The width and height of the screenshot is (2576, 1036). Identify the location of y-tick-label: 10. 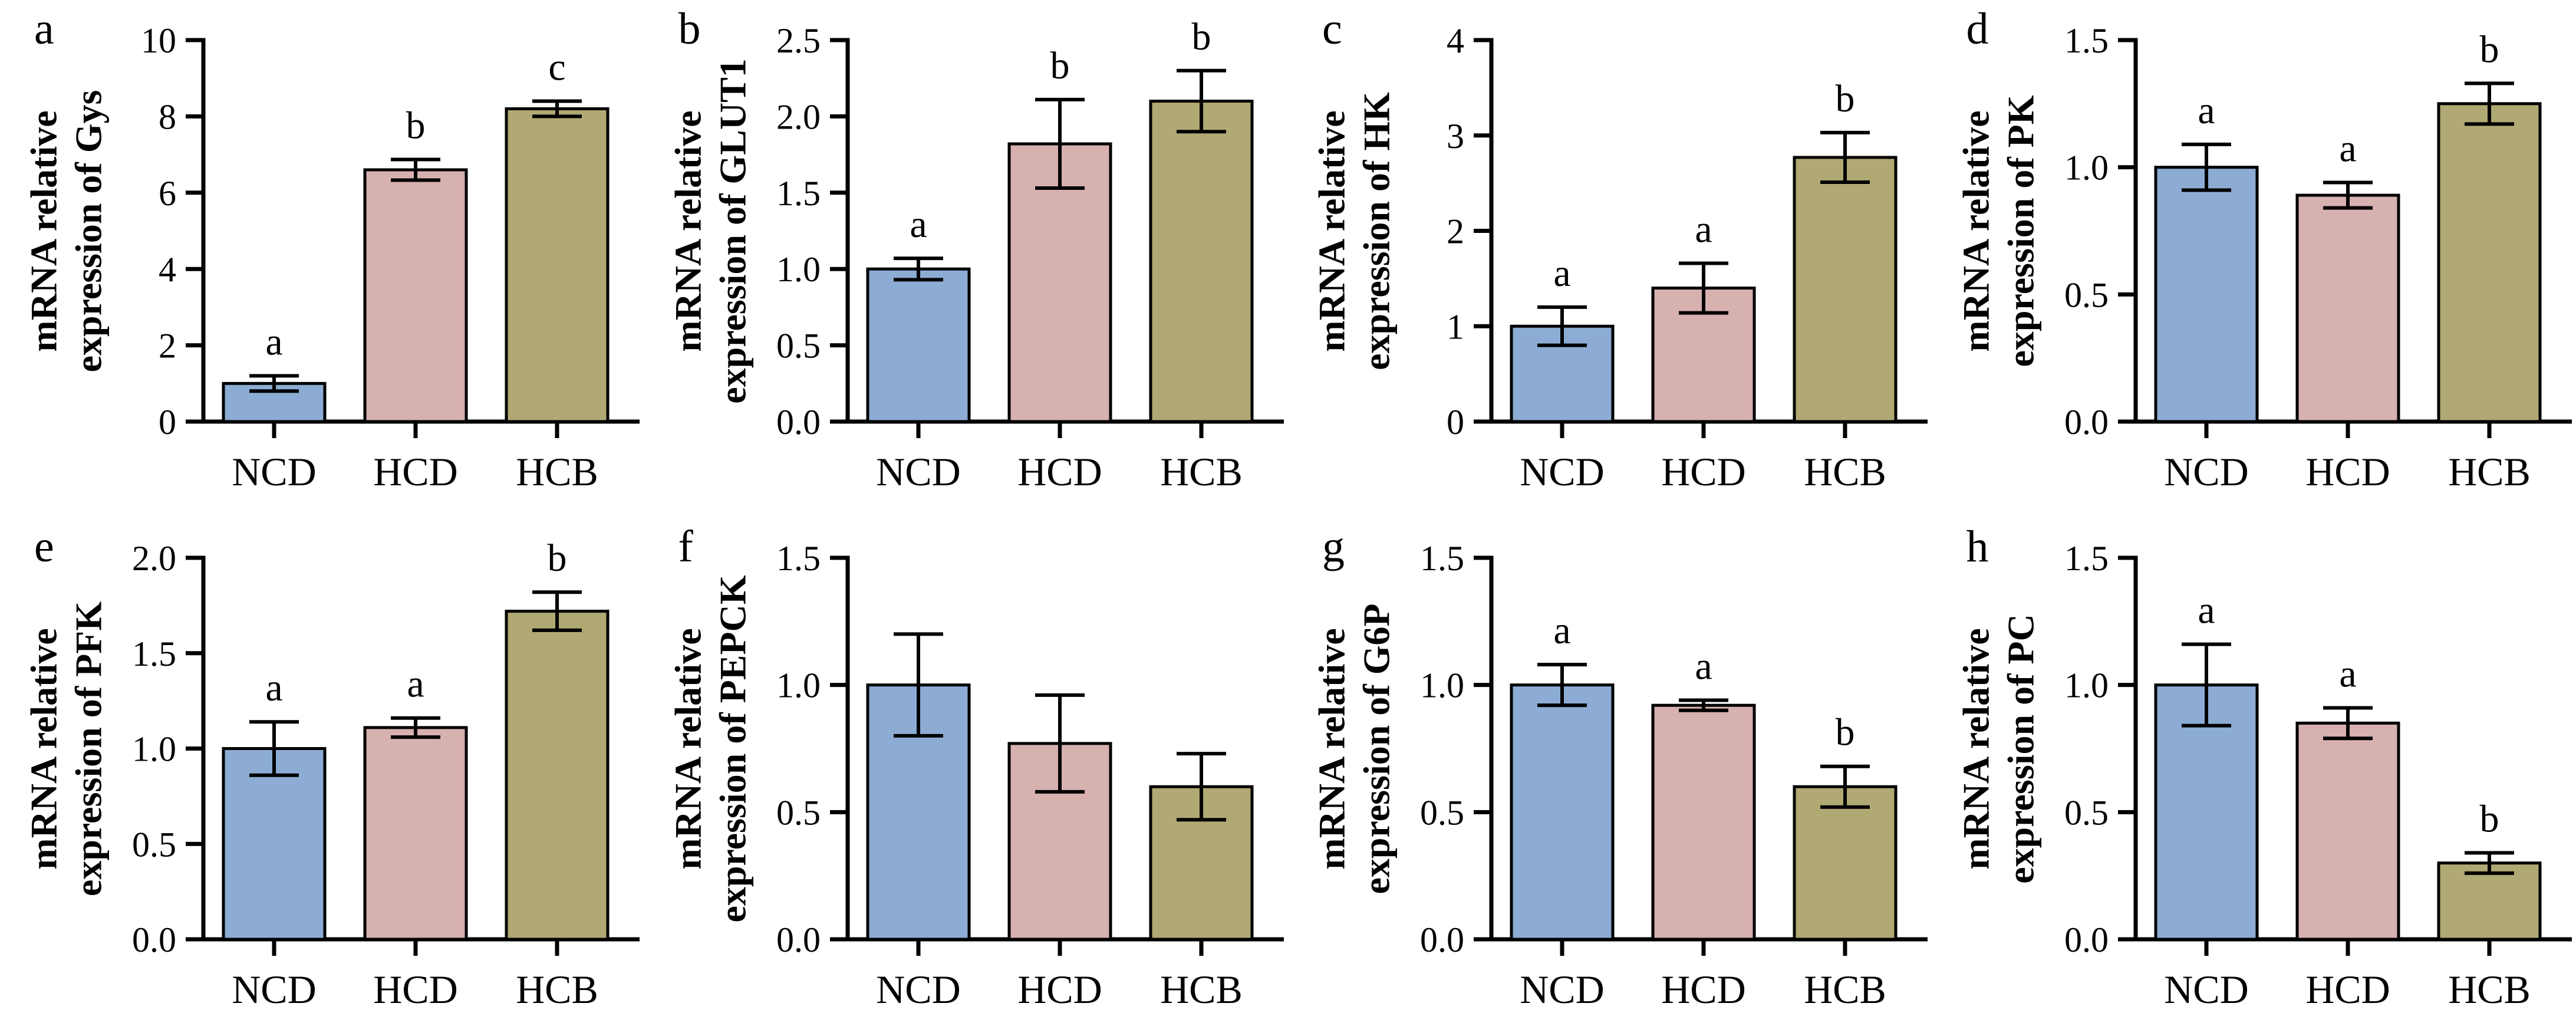
(158, 41).